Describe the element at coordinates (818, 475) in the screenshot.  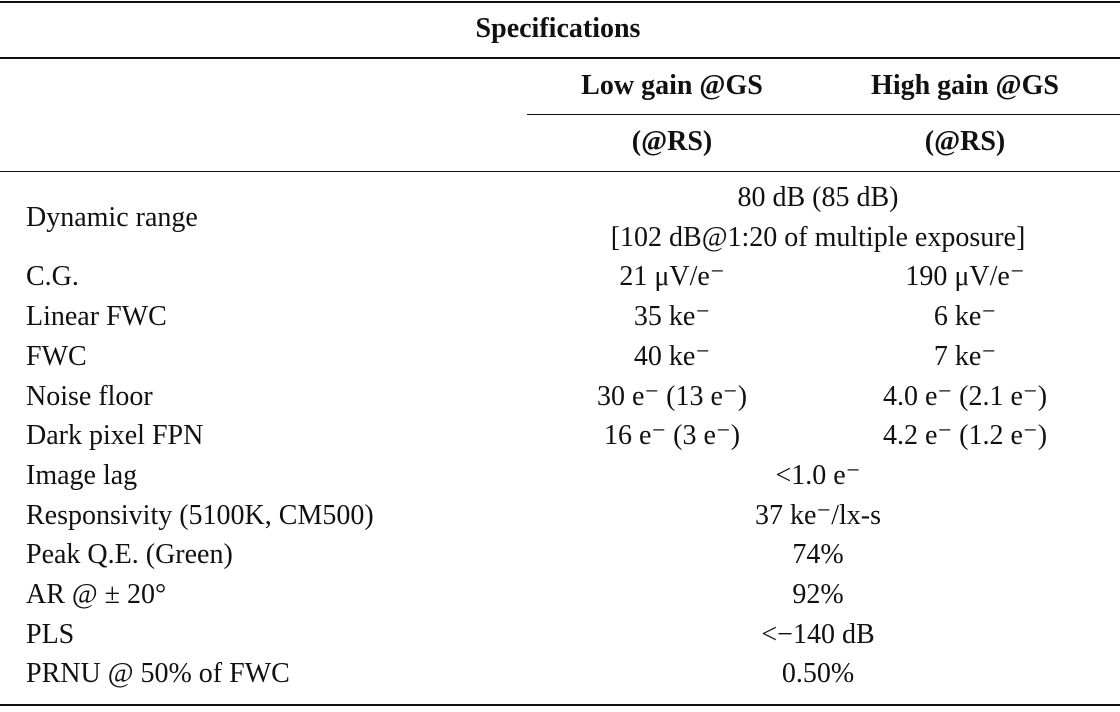
I see `merged-cell: <1.0 e⁻` at that location.